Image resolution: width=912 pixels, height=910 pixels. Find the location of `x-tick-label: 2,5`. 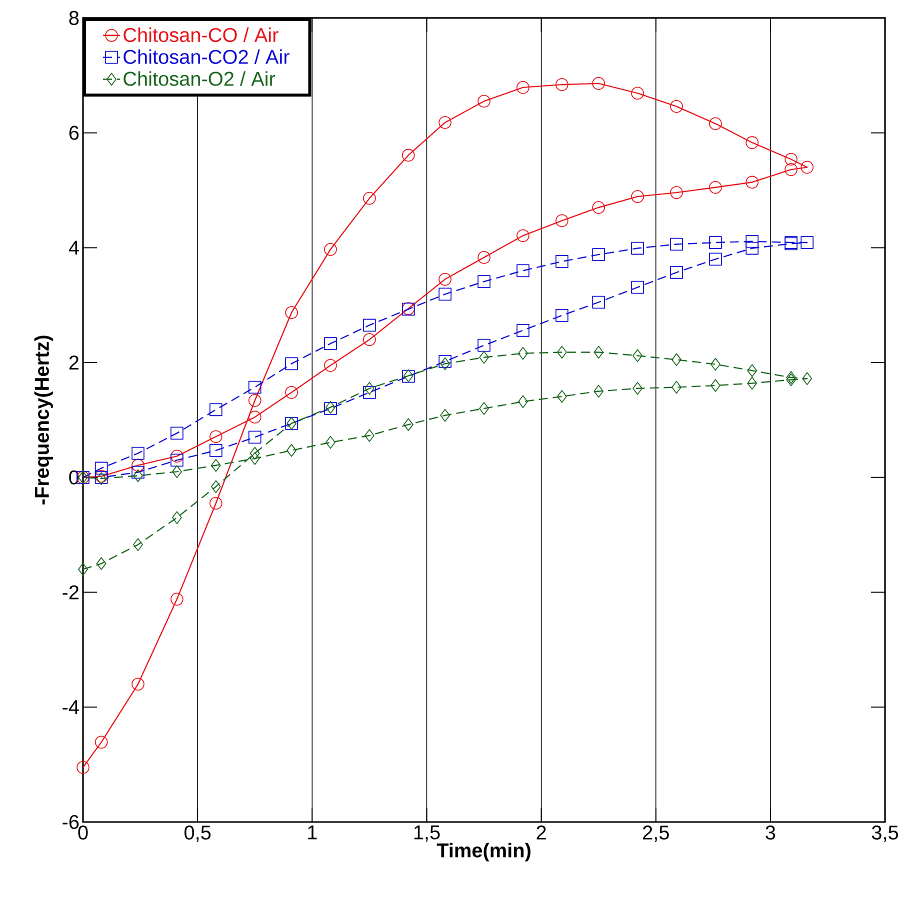

x-tick-label: 2,5 is located at coordinates (656, 834).